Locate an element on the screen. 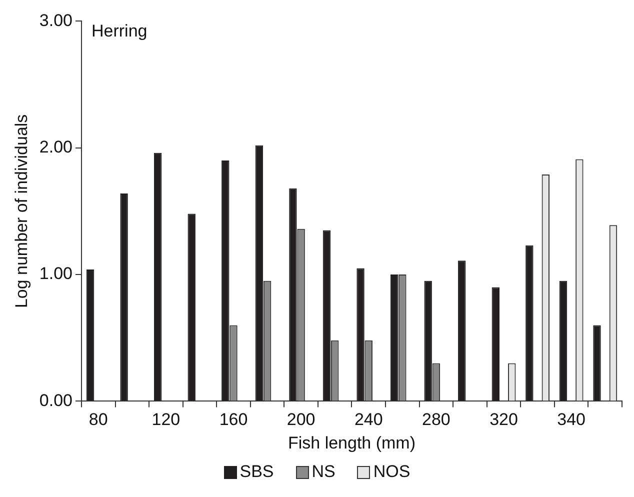  y-tick-label: 3.00 is located at coordinates (55, 20).